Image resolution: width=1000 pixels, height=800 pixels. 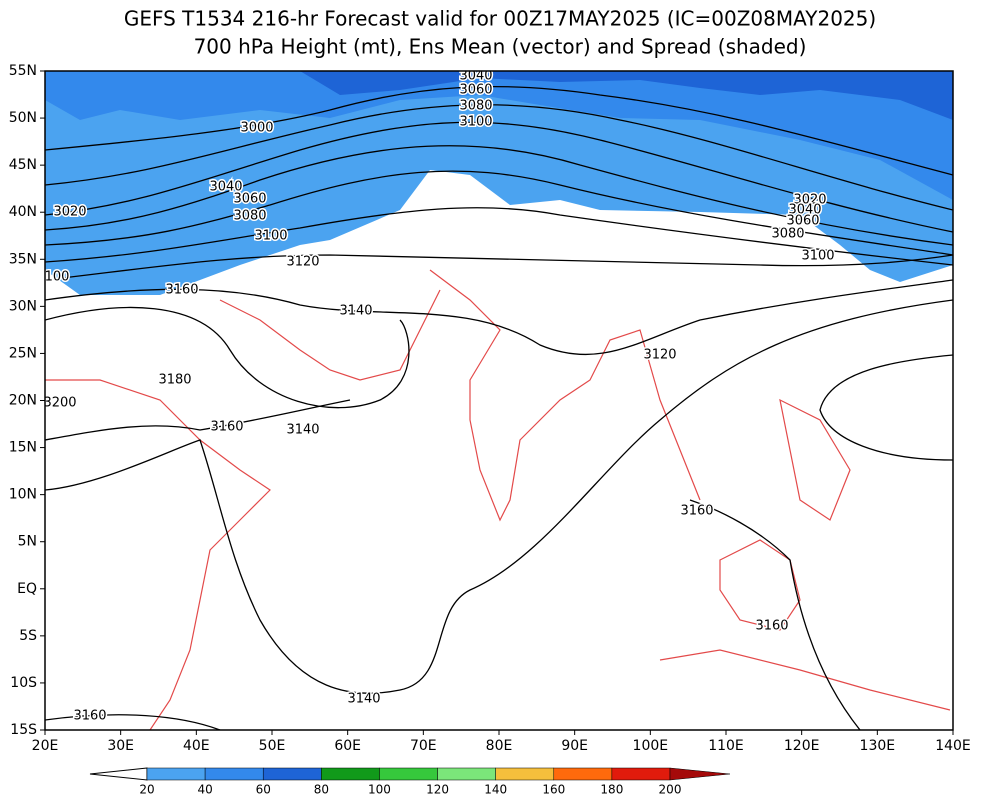 What do you see at coordinates (120, 746) in the screenshot?
I see `lon-label: 30E` at bounding box center [120, 746].